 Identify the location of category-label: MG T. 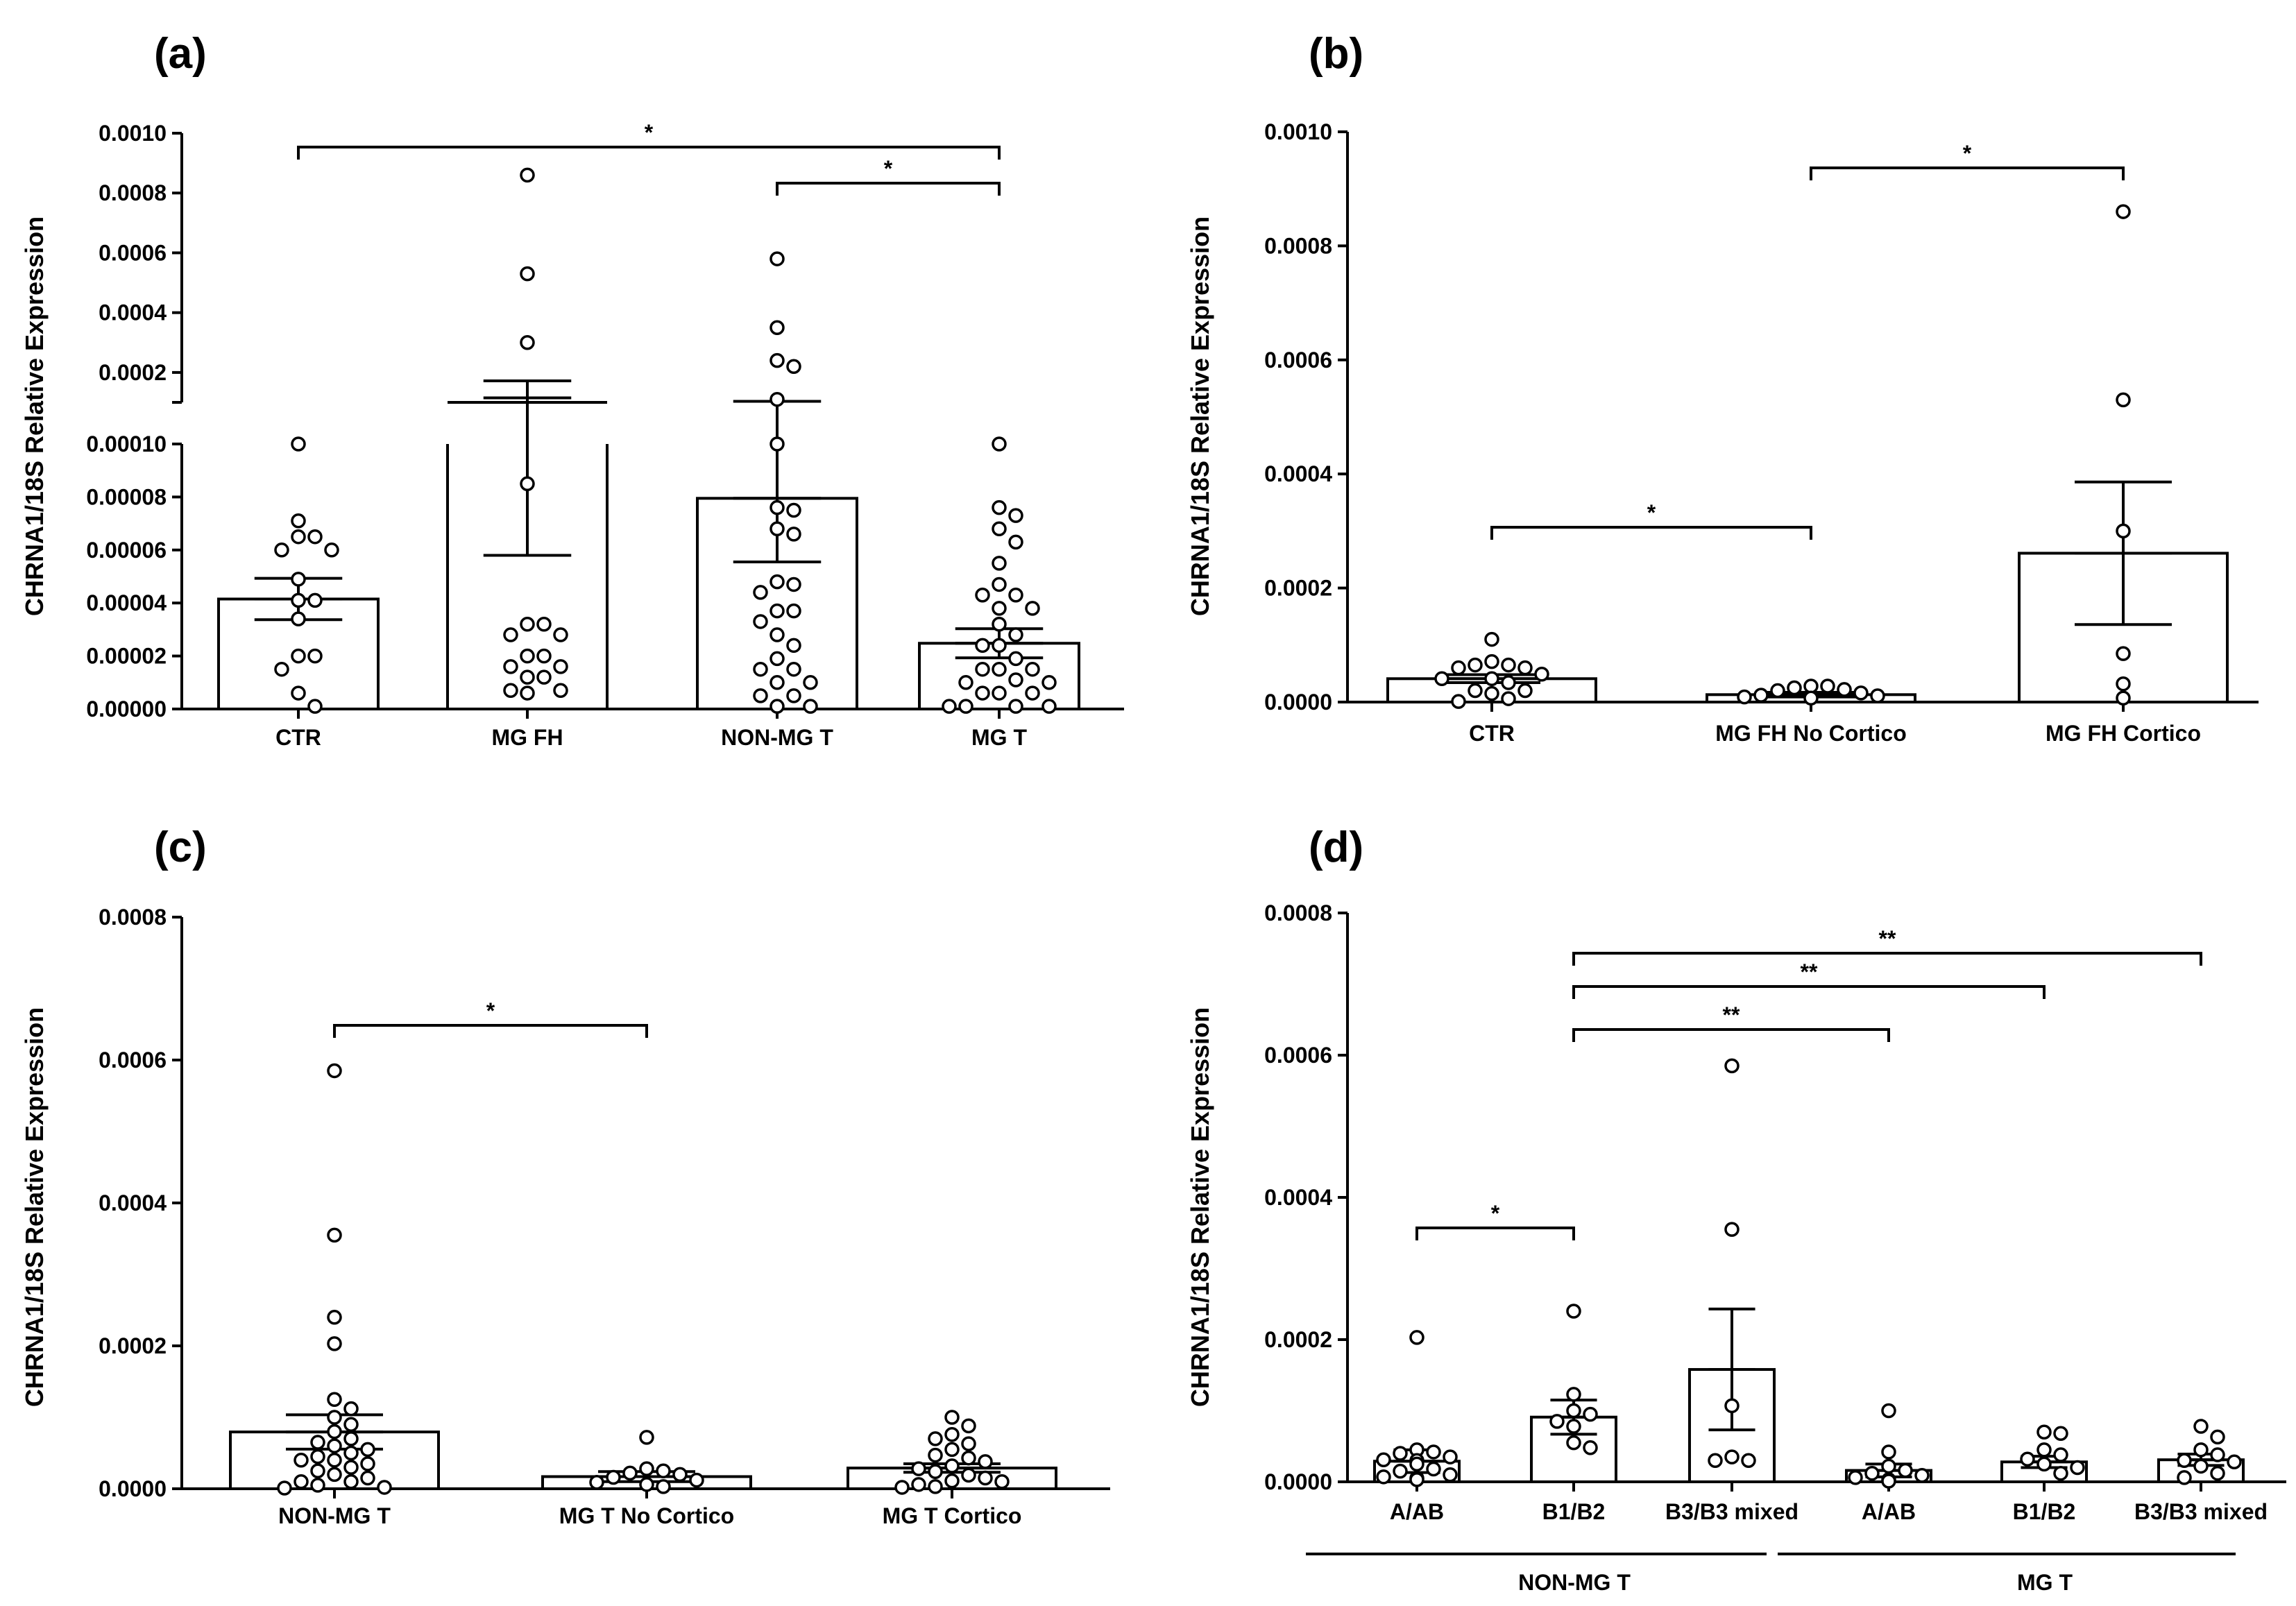
(999, 737).